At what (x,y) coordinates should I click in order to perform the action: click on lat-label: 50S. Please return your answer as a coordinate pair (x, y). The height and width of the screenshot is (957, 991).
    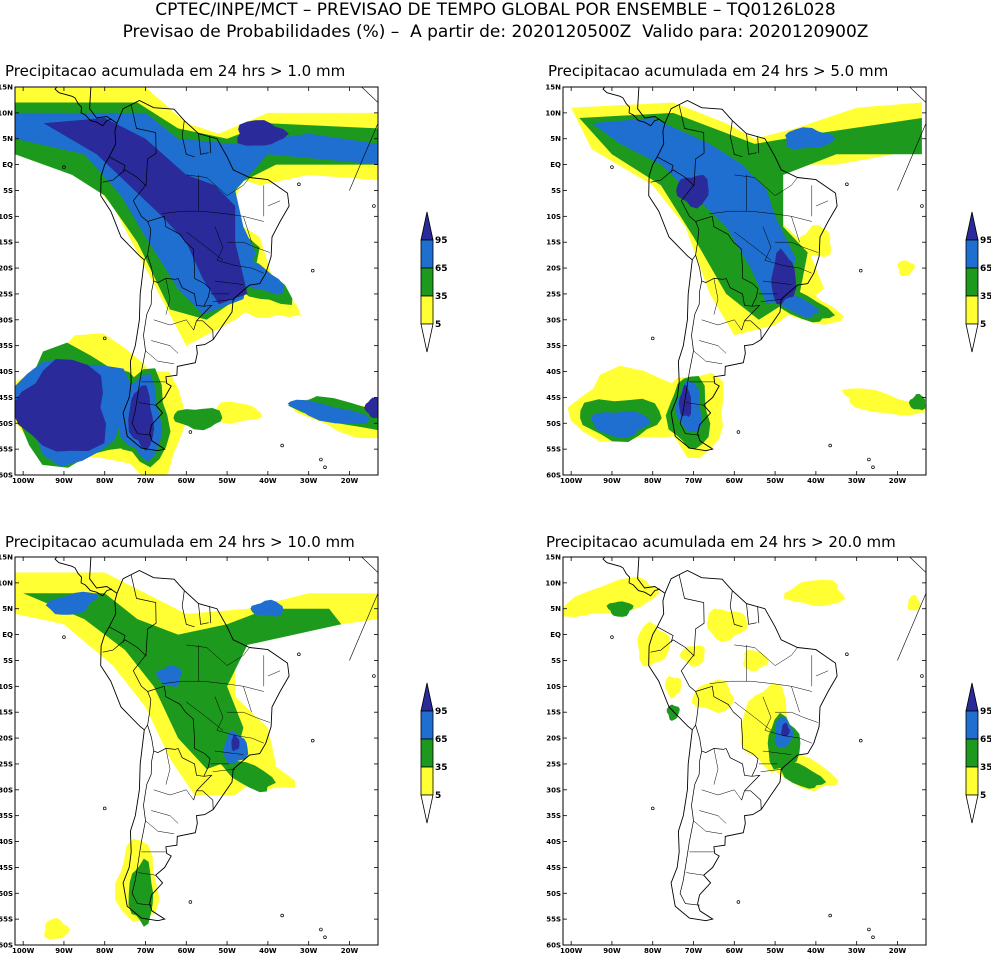
    Looking at the image, I should click on (553, 894).